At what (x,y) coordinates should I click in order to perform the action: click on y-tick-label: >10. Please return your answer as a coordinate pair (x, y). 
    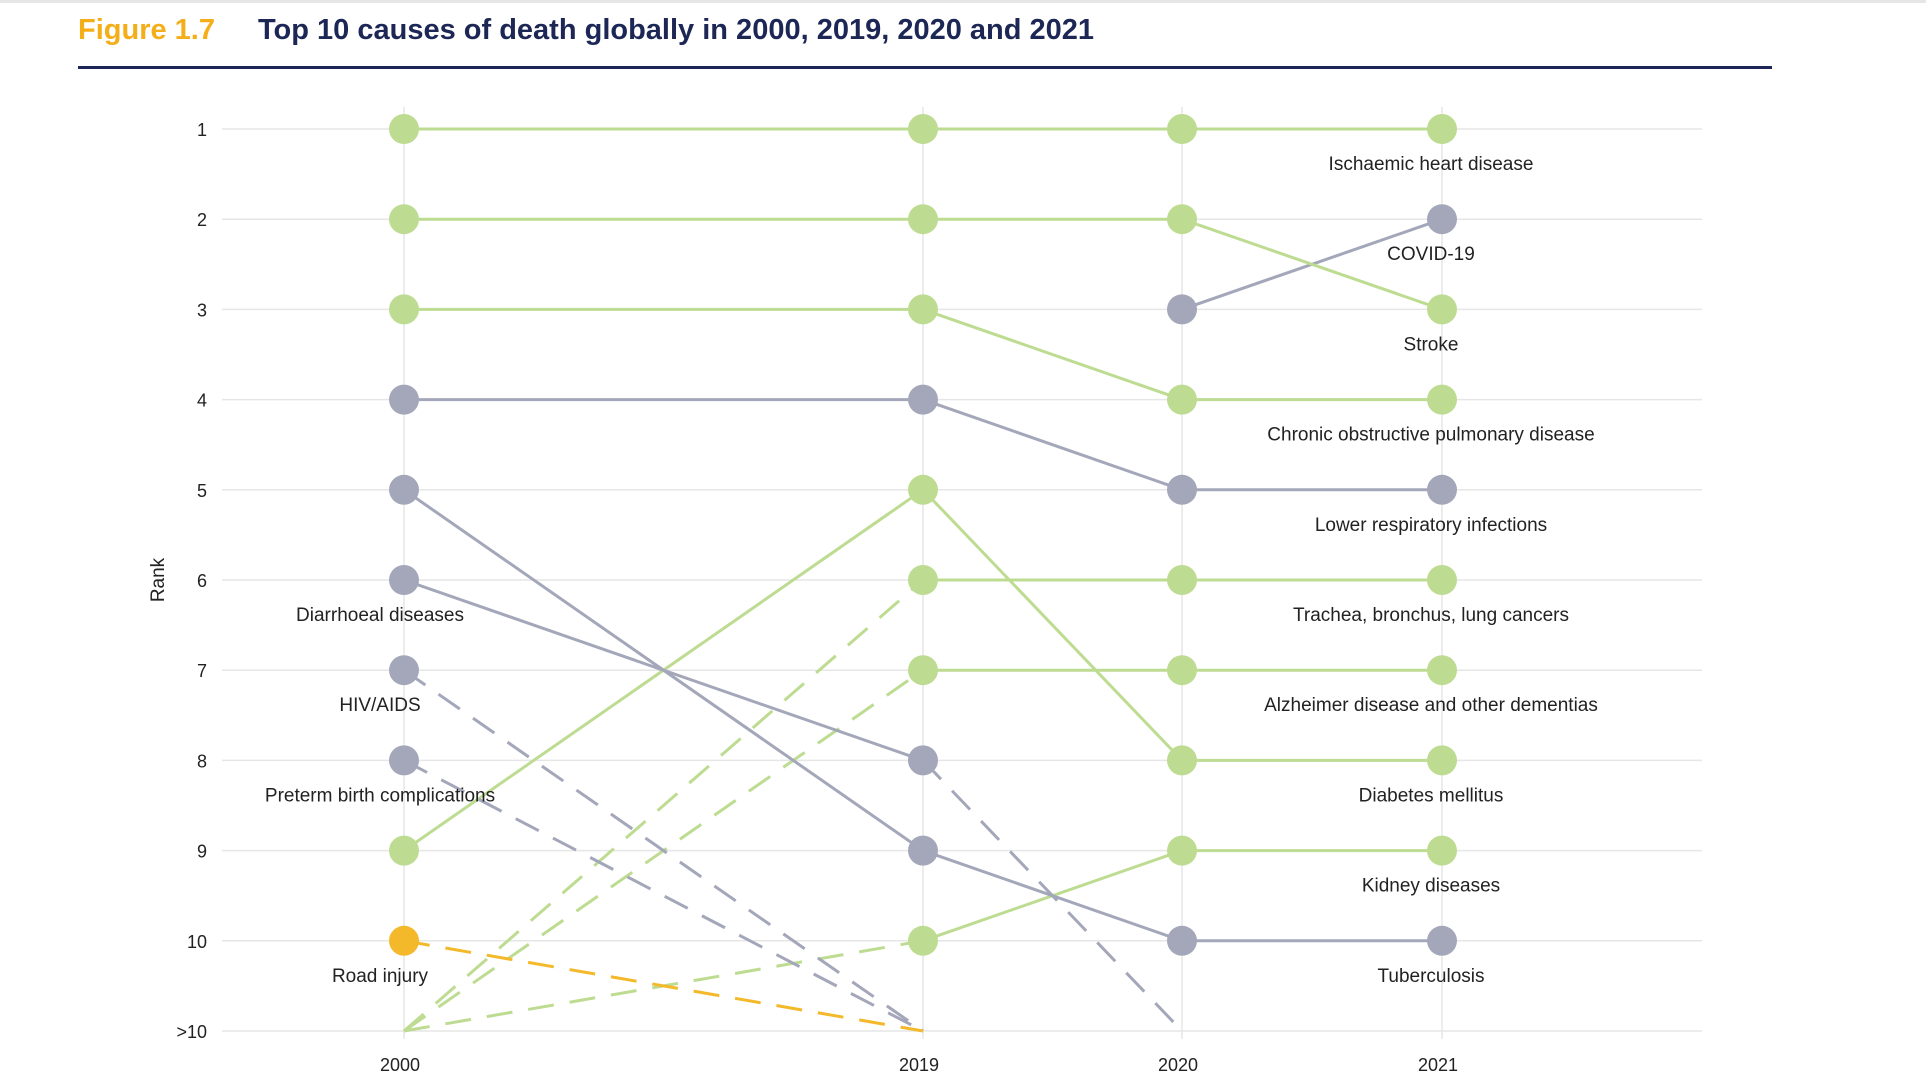
    Looking at the image, I should click on (191, 1032).